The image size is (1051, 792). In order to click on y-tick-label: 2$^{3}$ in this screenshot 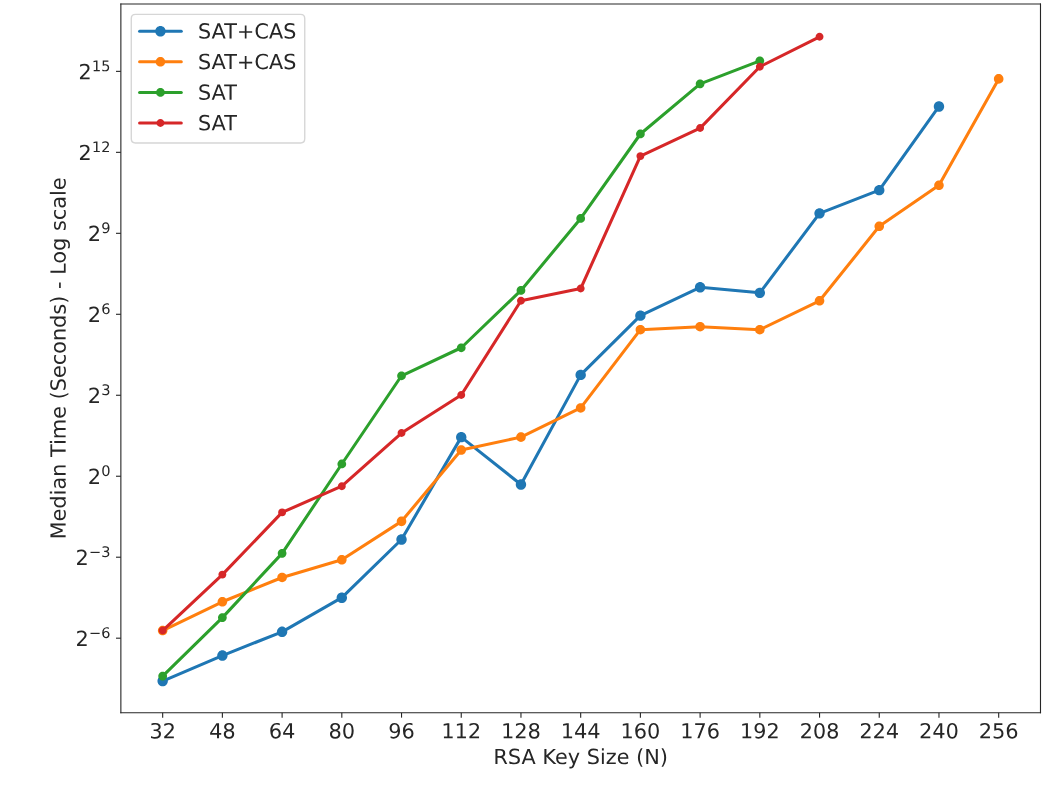, I will do `click(99, 394)`.